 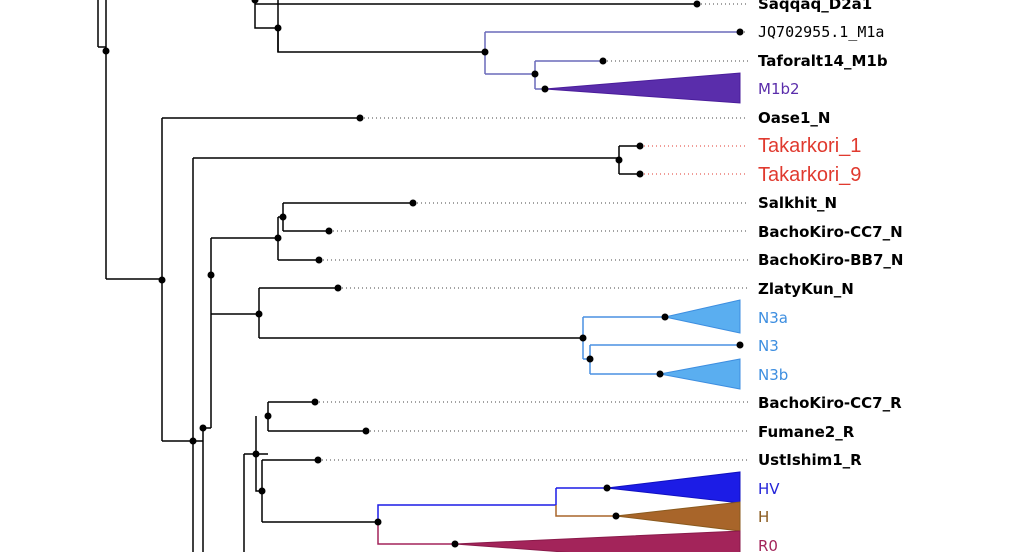 I want to click on leaf-label-bachokiro-cc7-r: BachoKiro-CC7_R, so click(x=830, y=403).